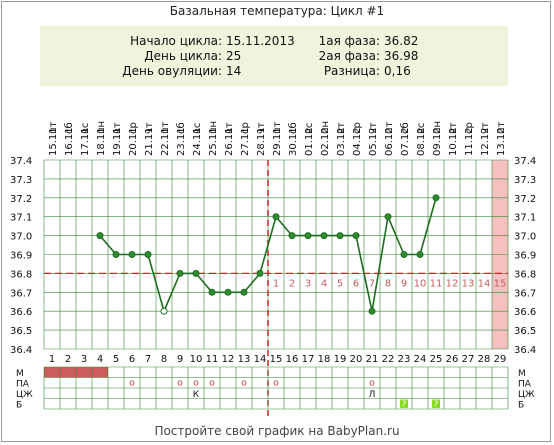 The height and width of the screenshot is (445, 554). What do you see at coordinates (53, 141) in the screenshot?
I see `date-label: 15.11` at bounding box center [53, 141].